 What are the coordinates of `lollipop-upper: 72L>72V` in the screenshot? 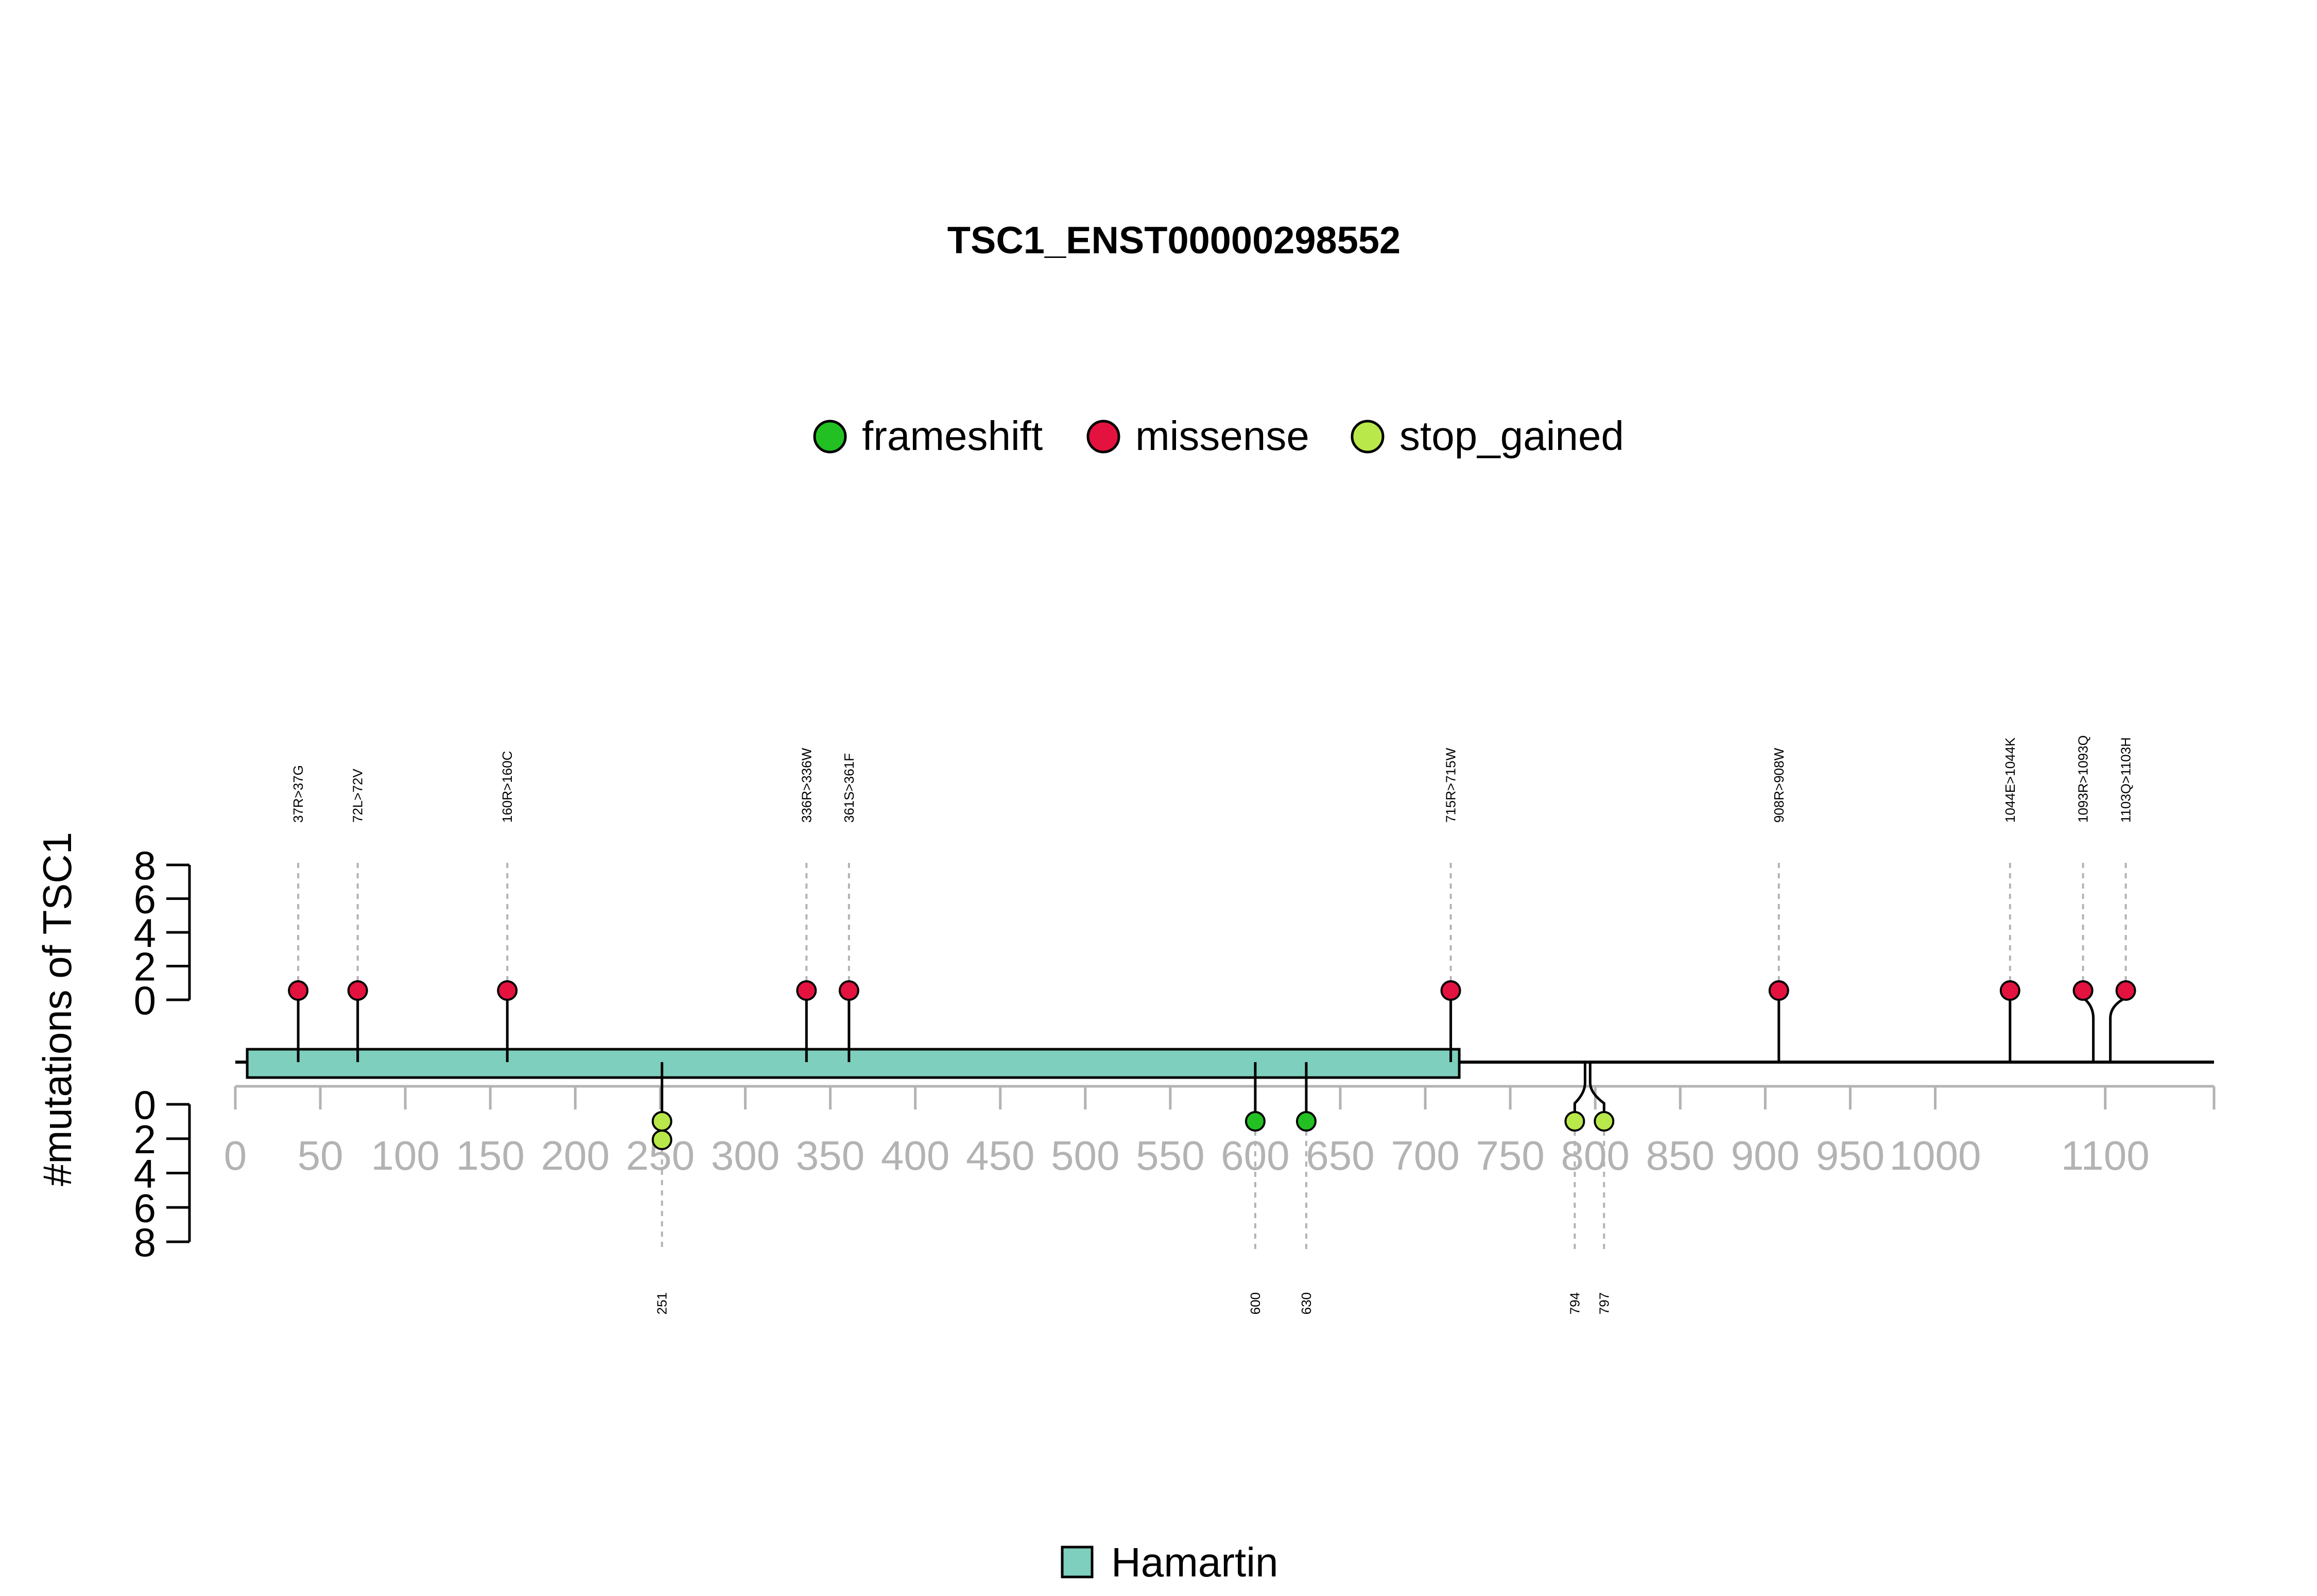 It's located at (357, 915).